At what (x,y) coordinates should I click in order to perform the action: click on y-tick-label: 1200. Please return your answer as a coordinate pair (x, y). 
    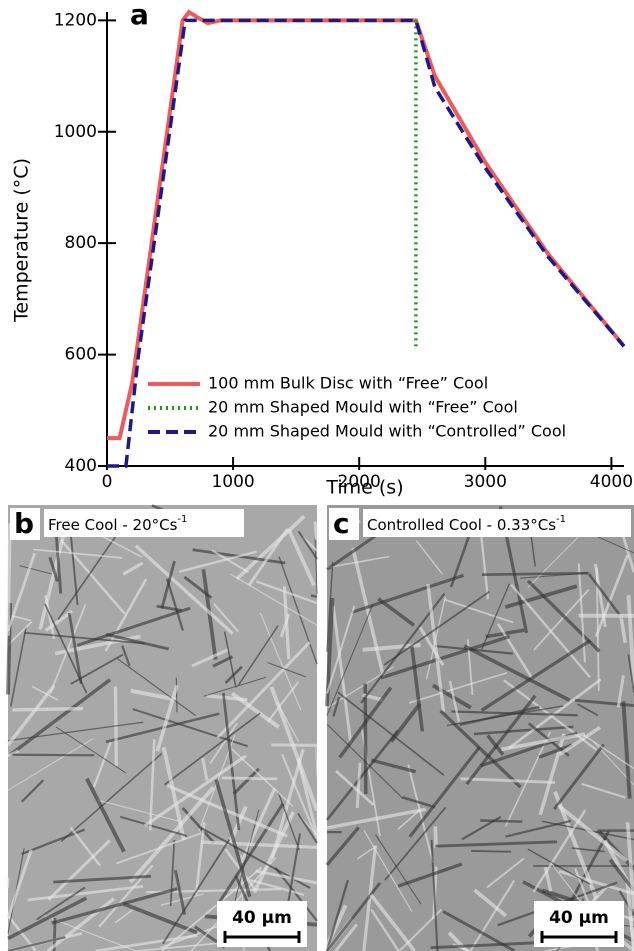
    Looking at the image, I should click on (75, 20).